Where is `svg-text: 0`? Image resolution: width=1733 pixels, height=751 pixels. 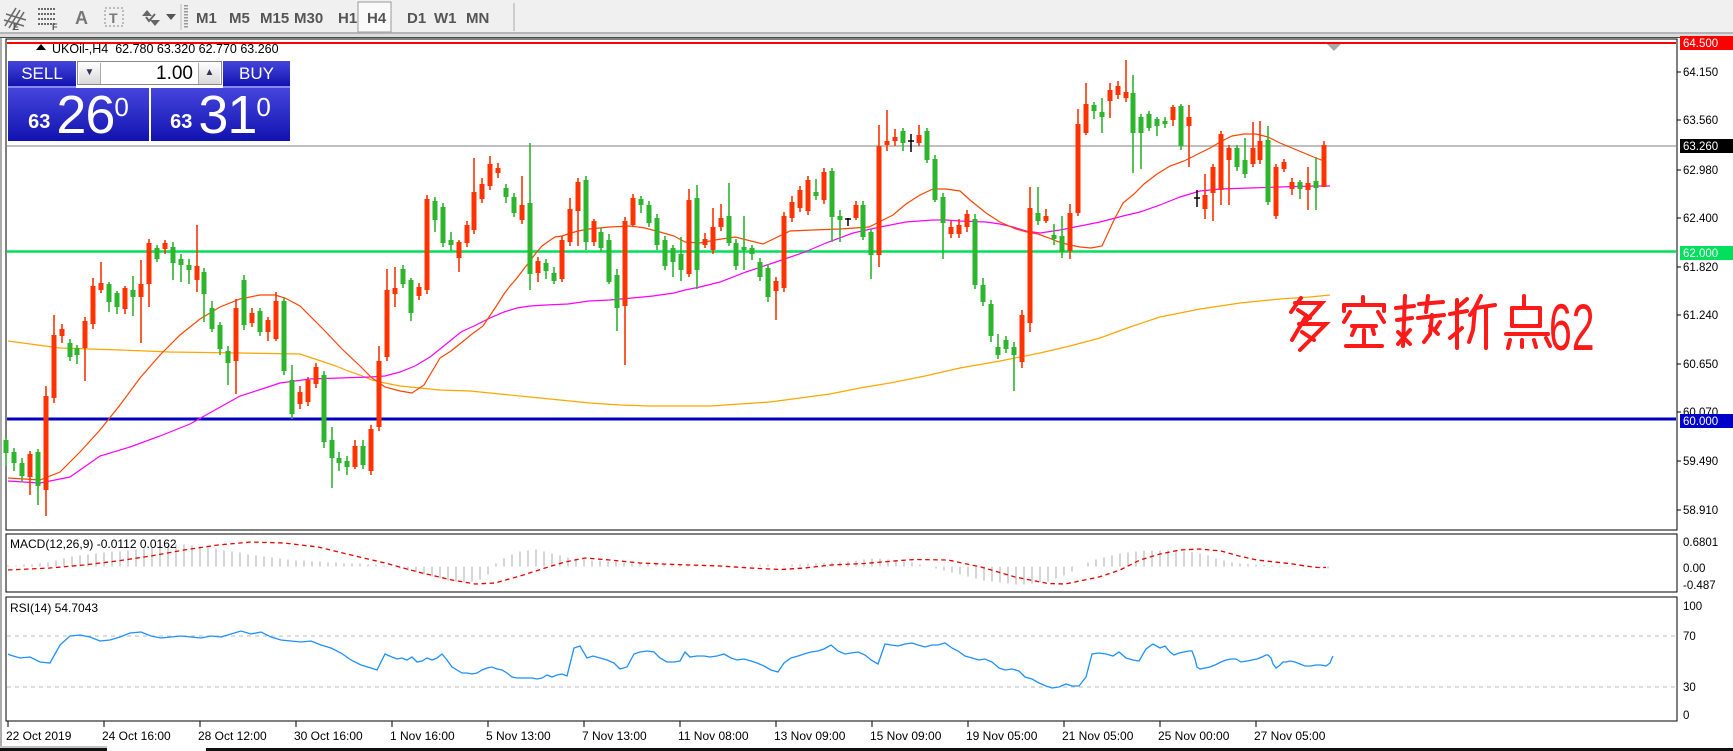
svg-text: 0 is located at coordinates (1686, 716).